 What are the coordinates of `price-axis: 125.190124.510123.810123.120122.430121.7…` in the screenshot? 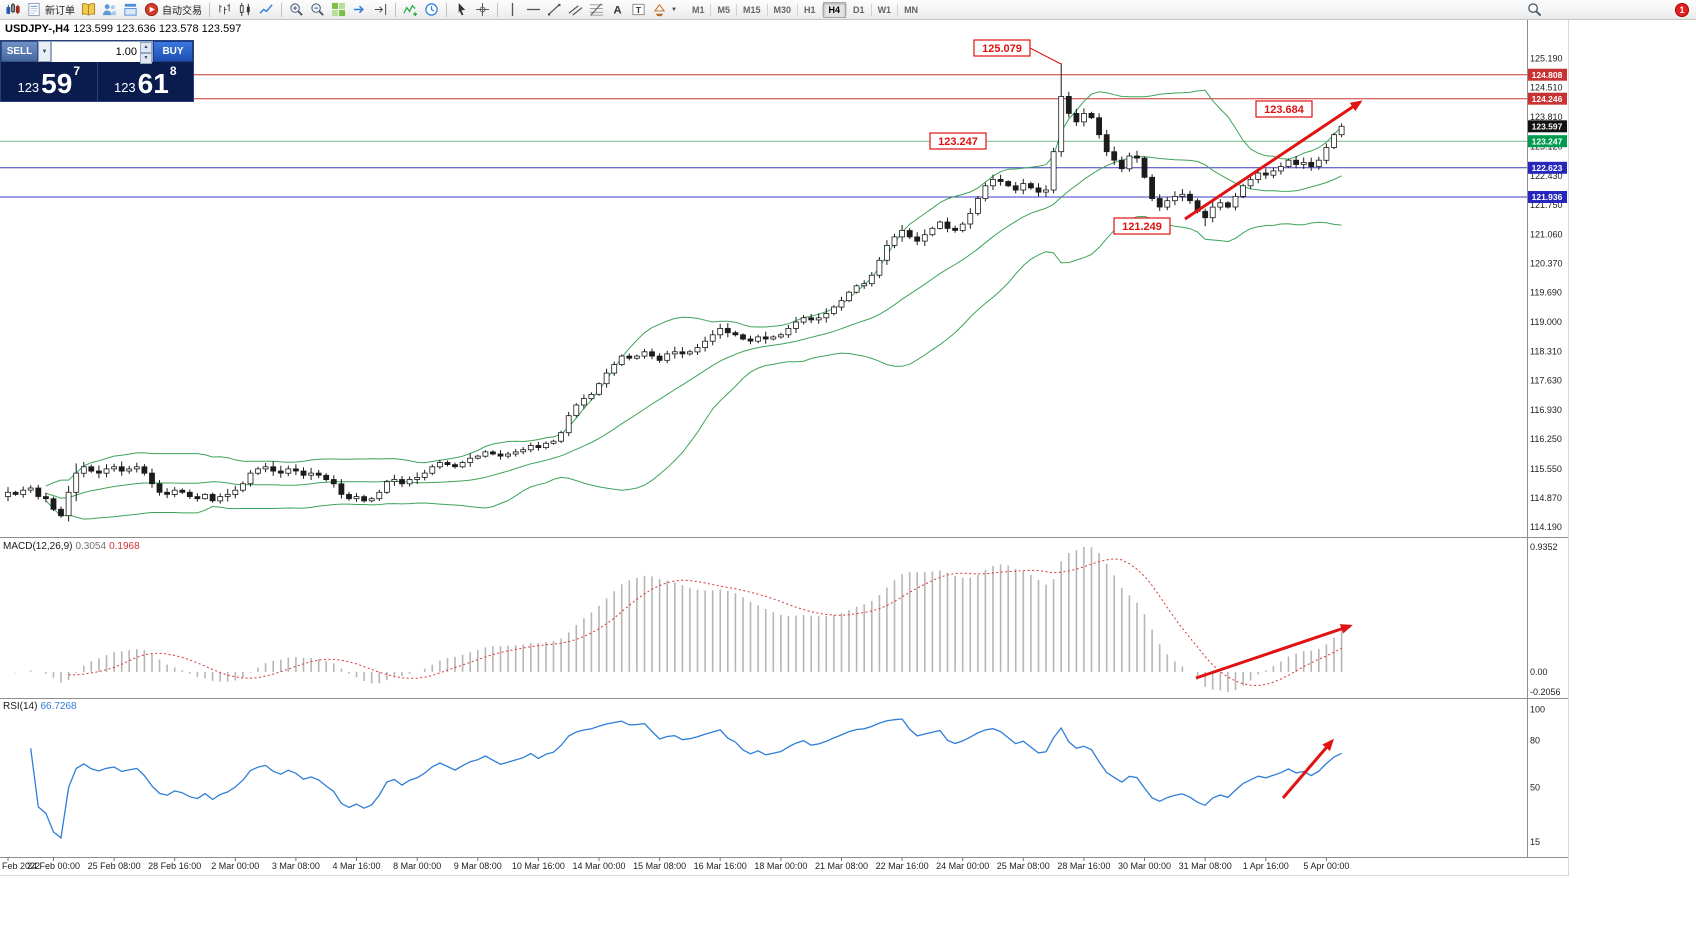 It's located at (1547, 450).